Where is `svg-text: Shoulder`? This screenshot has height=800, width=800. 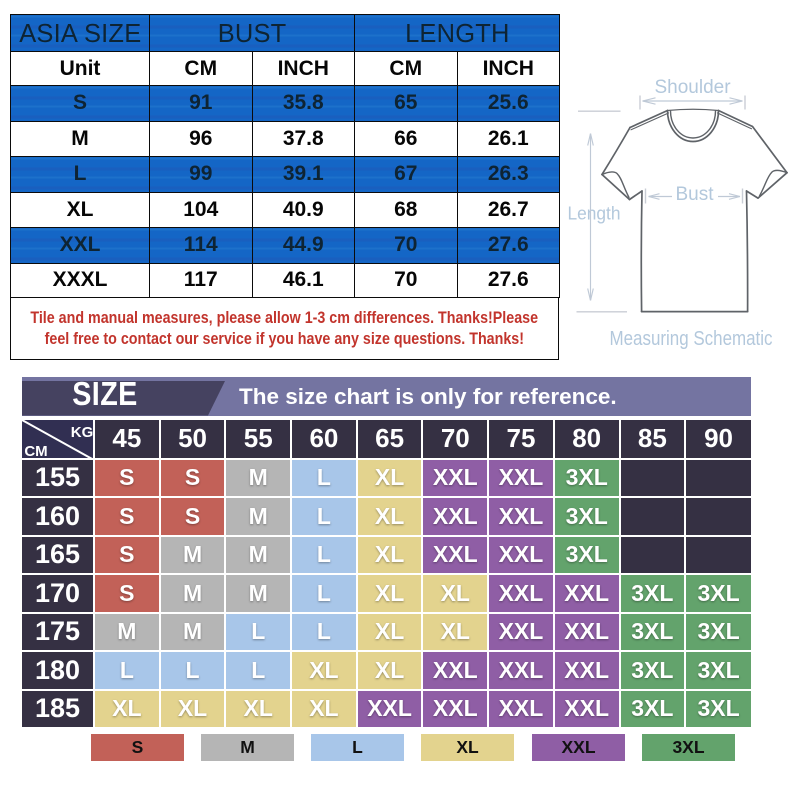
svg-text: Shoulder is located at coordinates (692, 87).